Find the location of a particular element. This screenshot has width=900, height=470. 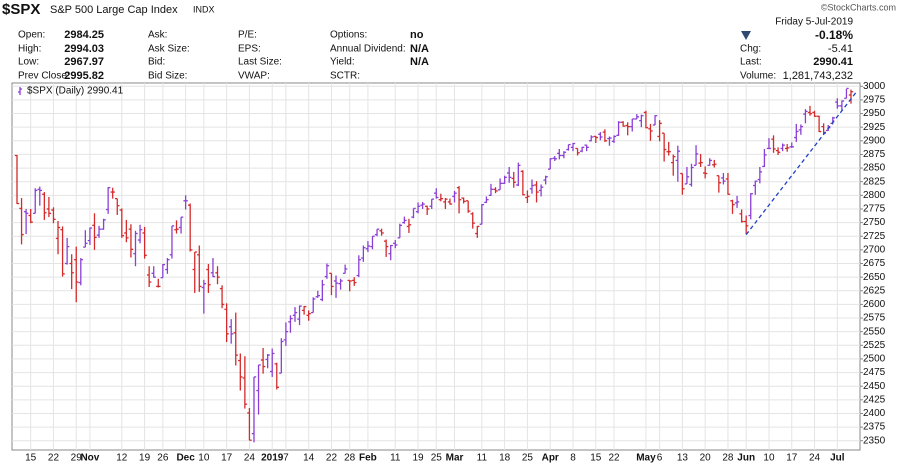

x-tick-label: Nov is located at coordinates (89, 458).